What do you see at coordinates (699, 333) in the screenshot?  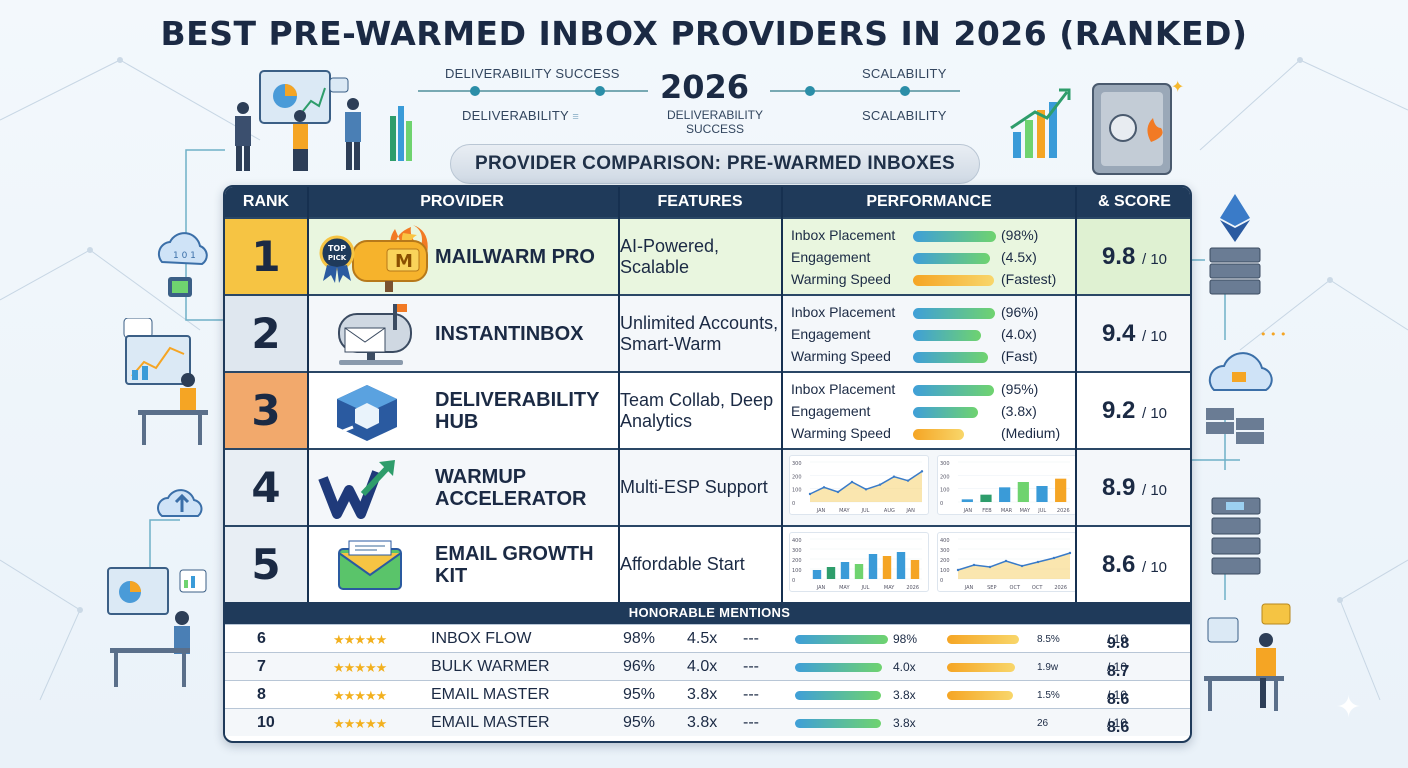 I see `provider-features: Unlimited Accounts, Smart-Warm` at bounding box center [699, 333].